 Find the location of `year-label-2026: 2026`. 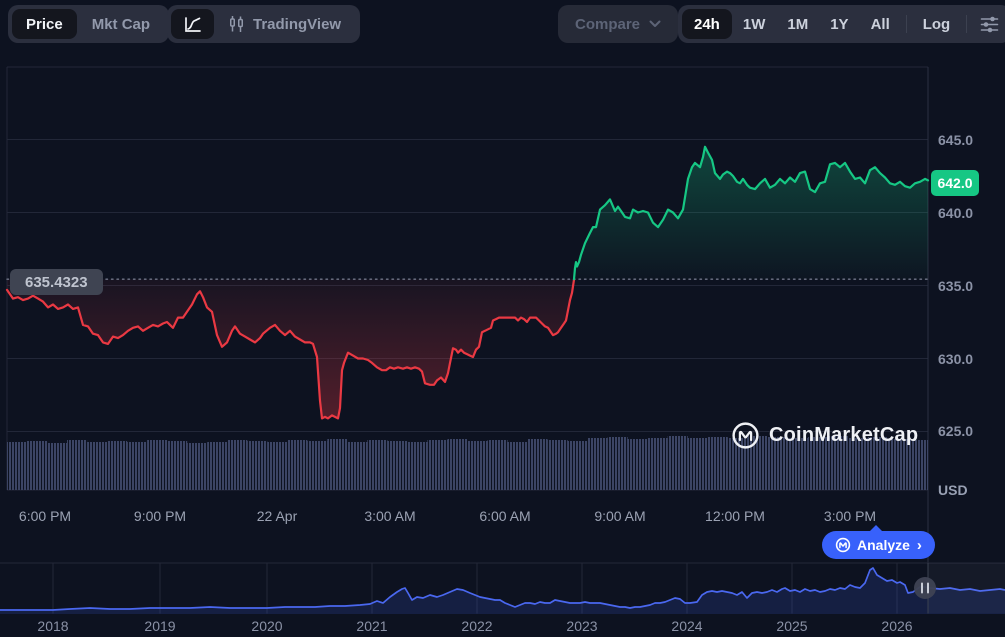

year-label-2026: 2026 is located at coordinates (897, 626).